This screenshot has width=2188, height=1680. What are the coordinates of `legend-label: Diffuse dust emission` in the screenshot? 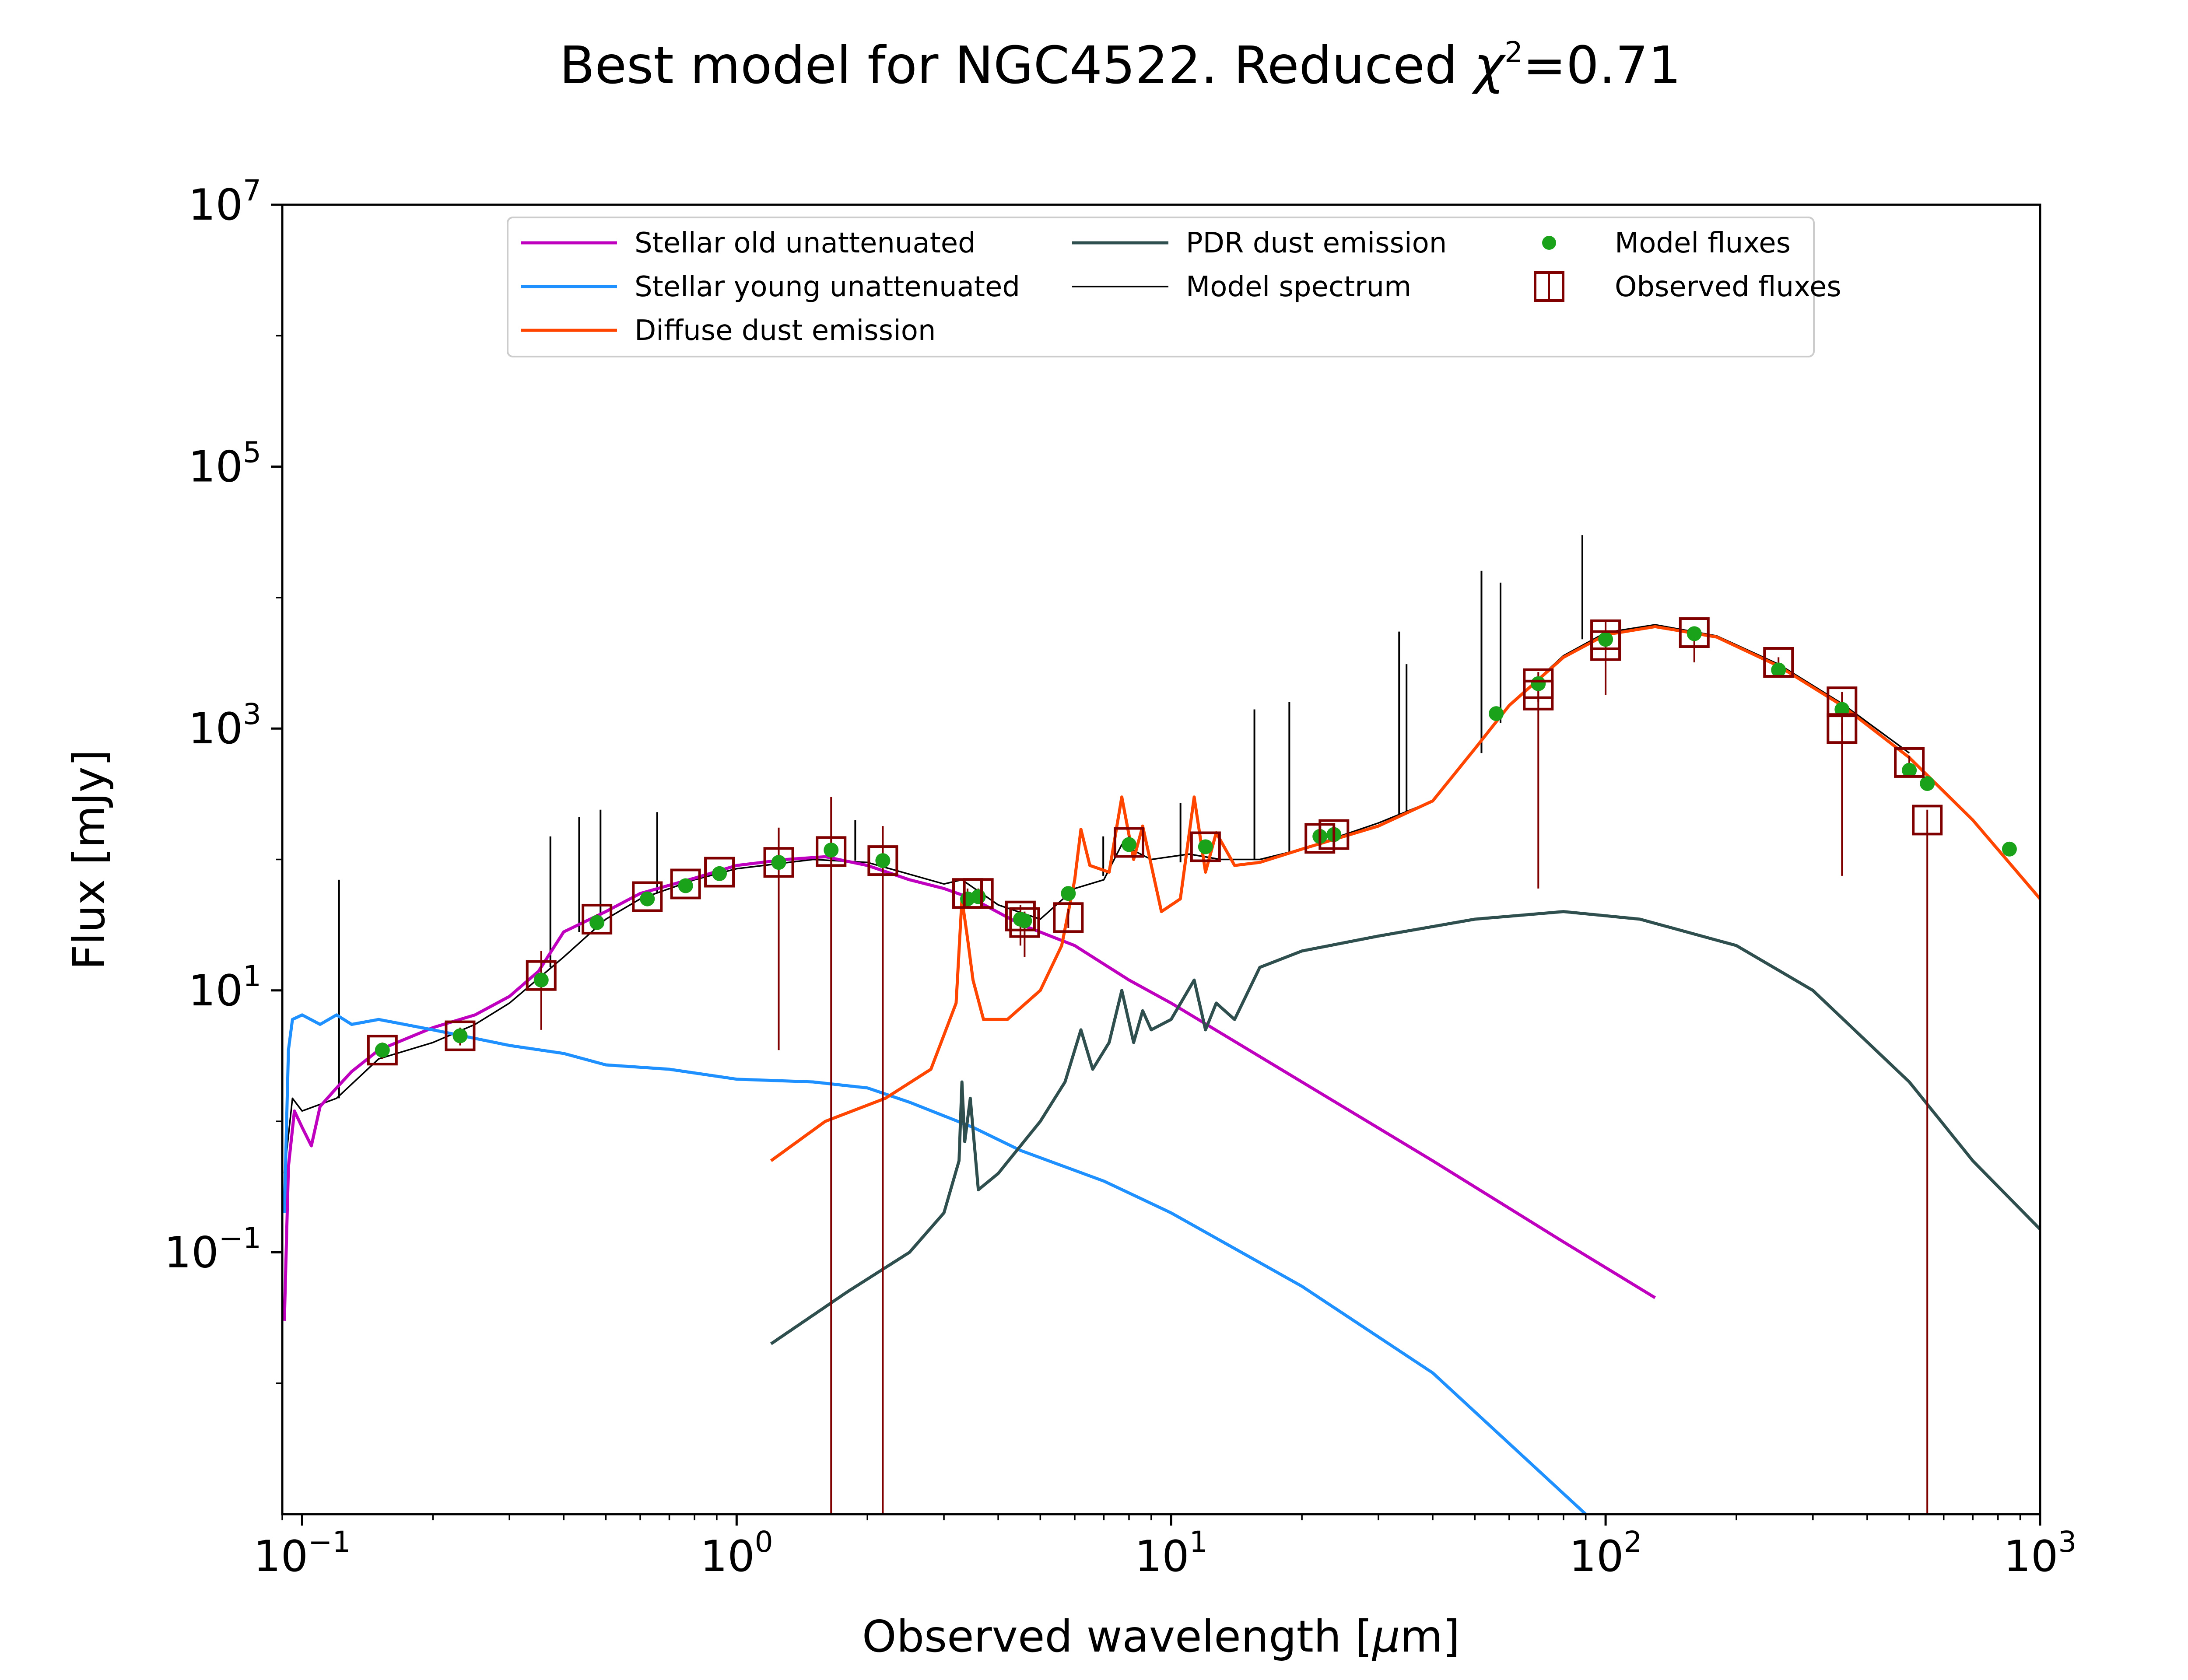 It's located at (785, 331).